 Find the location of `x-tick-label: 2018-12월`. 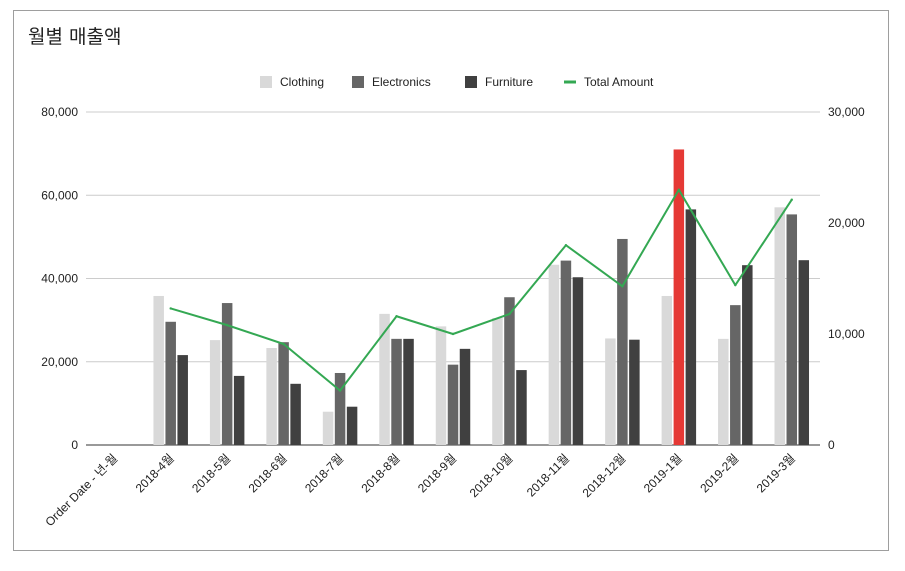

x-tick-label: 2018-12월 is located at coordinates (604, 475).